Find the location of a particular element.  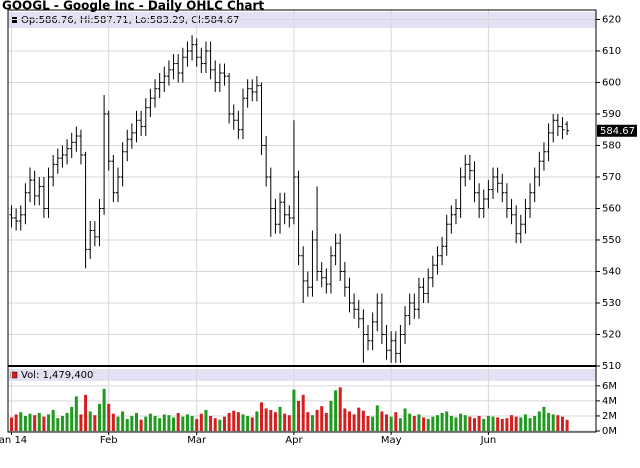

chart-title: GOOGL - Google Inc - Daily OHLC Chart is located at coordinates (133, 6).